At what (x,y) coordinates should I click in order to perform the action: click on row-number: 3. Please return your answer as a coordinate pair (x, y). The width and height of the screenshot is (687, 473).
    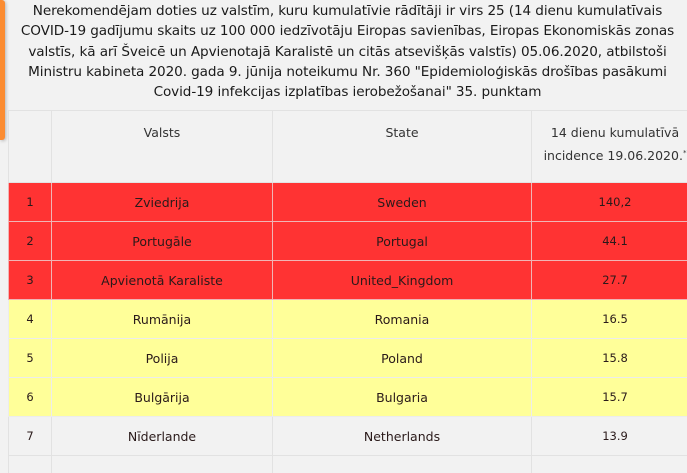
    Looking at the image, I should click on (30, 280).